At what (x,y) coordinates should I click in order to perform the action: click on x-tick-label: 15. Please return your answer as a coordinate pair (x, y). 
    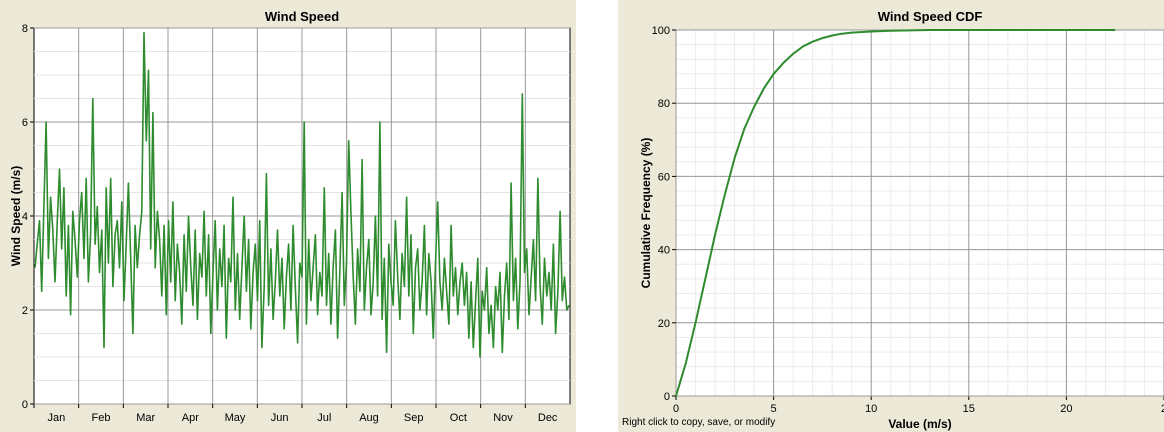
    Looking at the image, I should click on (969, 409).